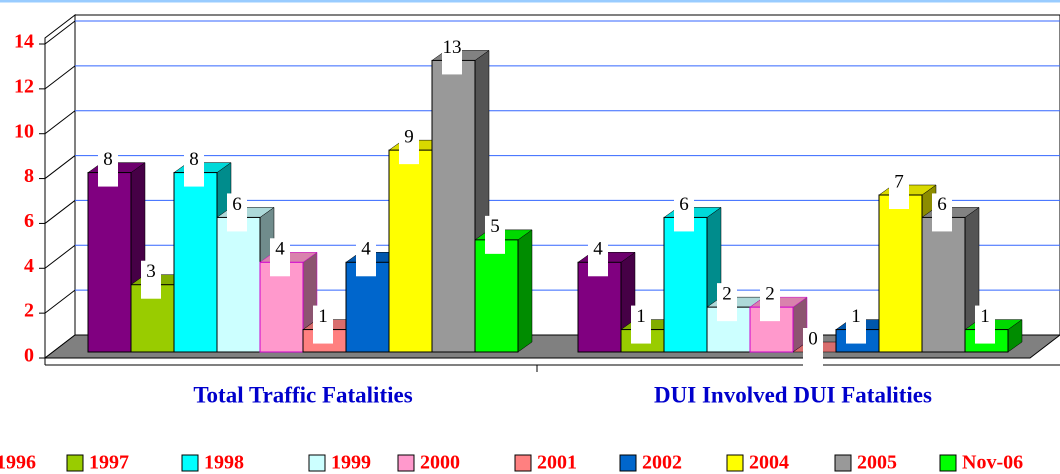 This screenshot has height=474, width=1060. Describe the element at coordinates (29, 311) in the screenshot. I see `y-tick-label: 2` at that location.